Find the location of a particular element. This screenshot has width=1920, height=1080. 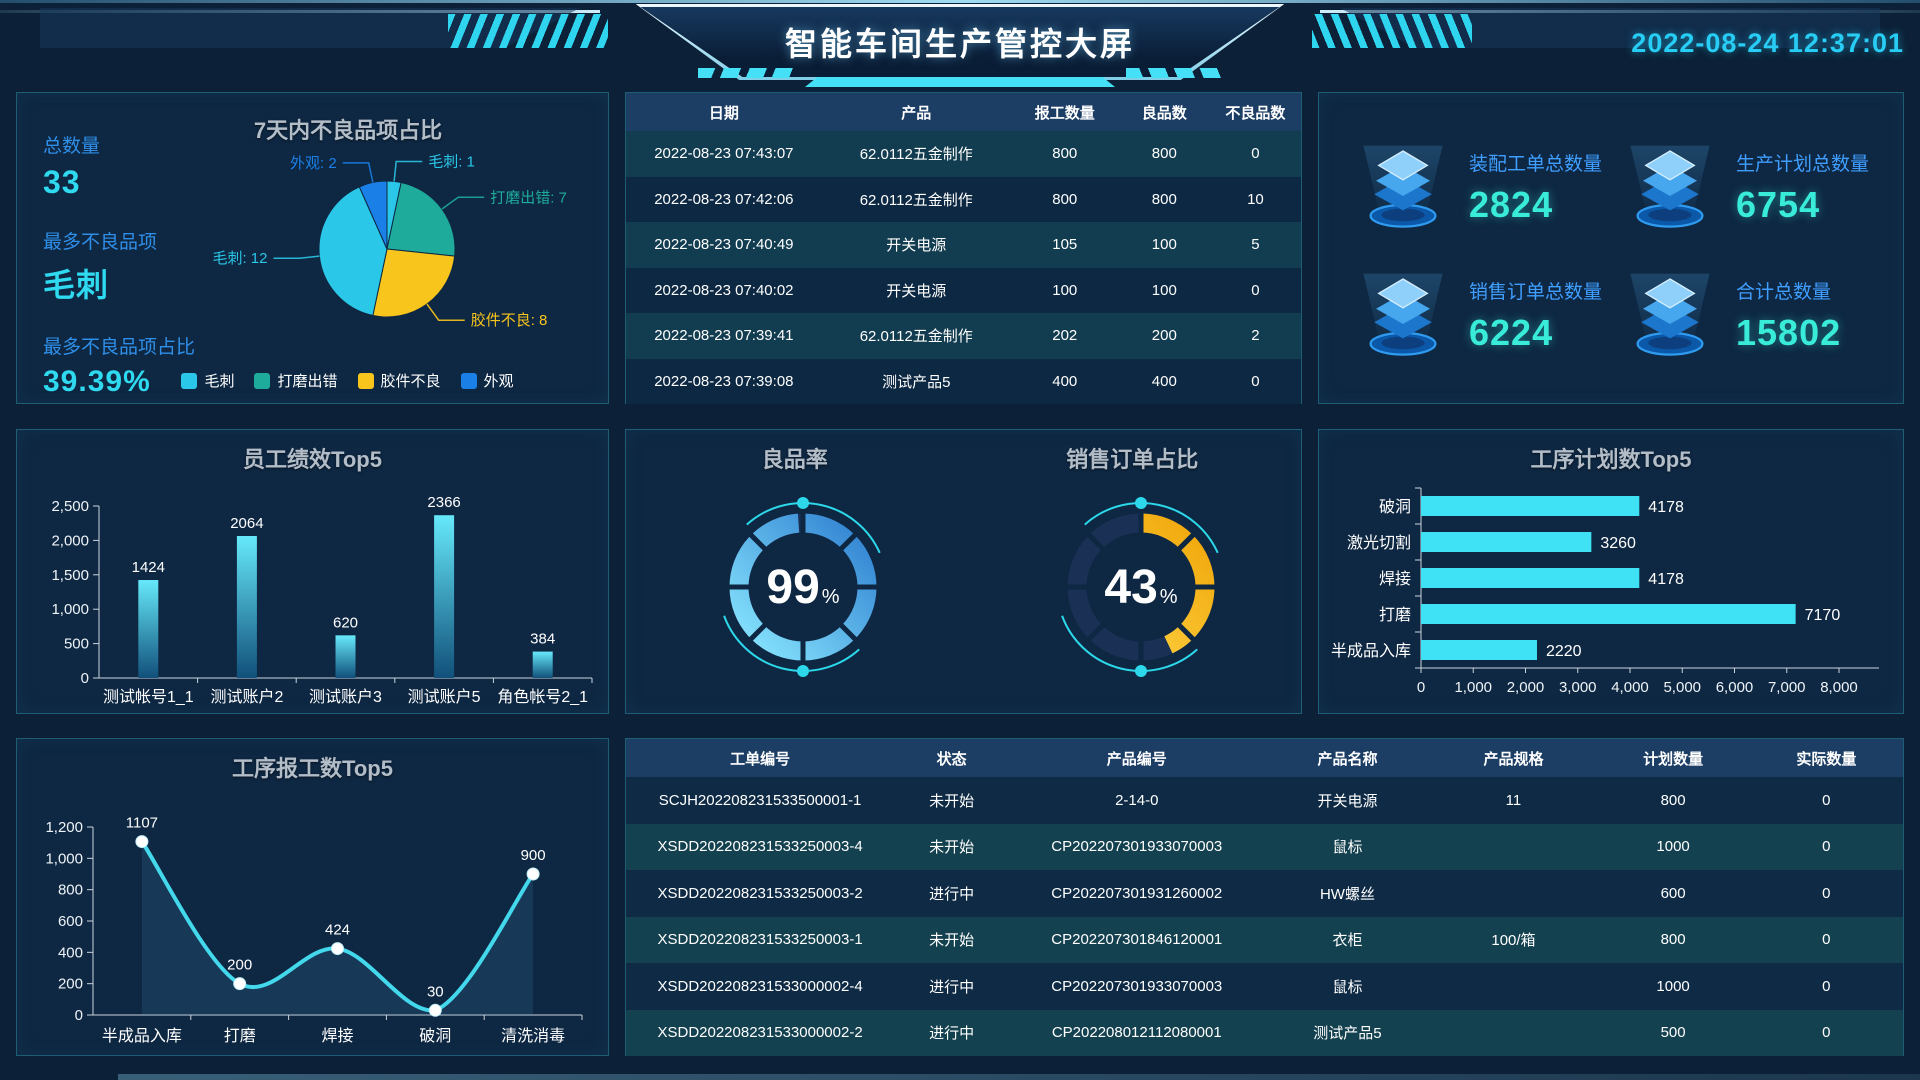

line-chart-title: 工序报工数Top5 is located at coordinates (312, 768).